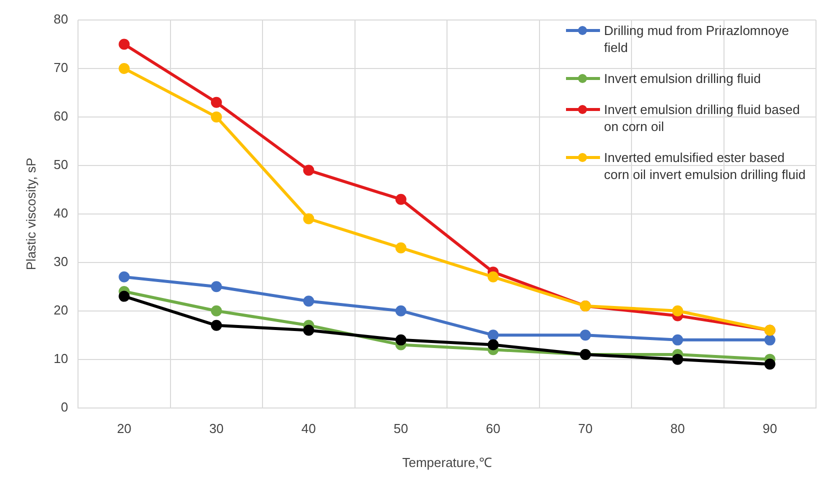  I want to click on y-tick-label: 30, so click(61, 261).